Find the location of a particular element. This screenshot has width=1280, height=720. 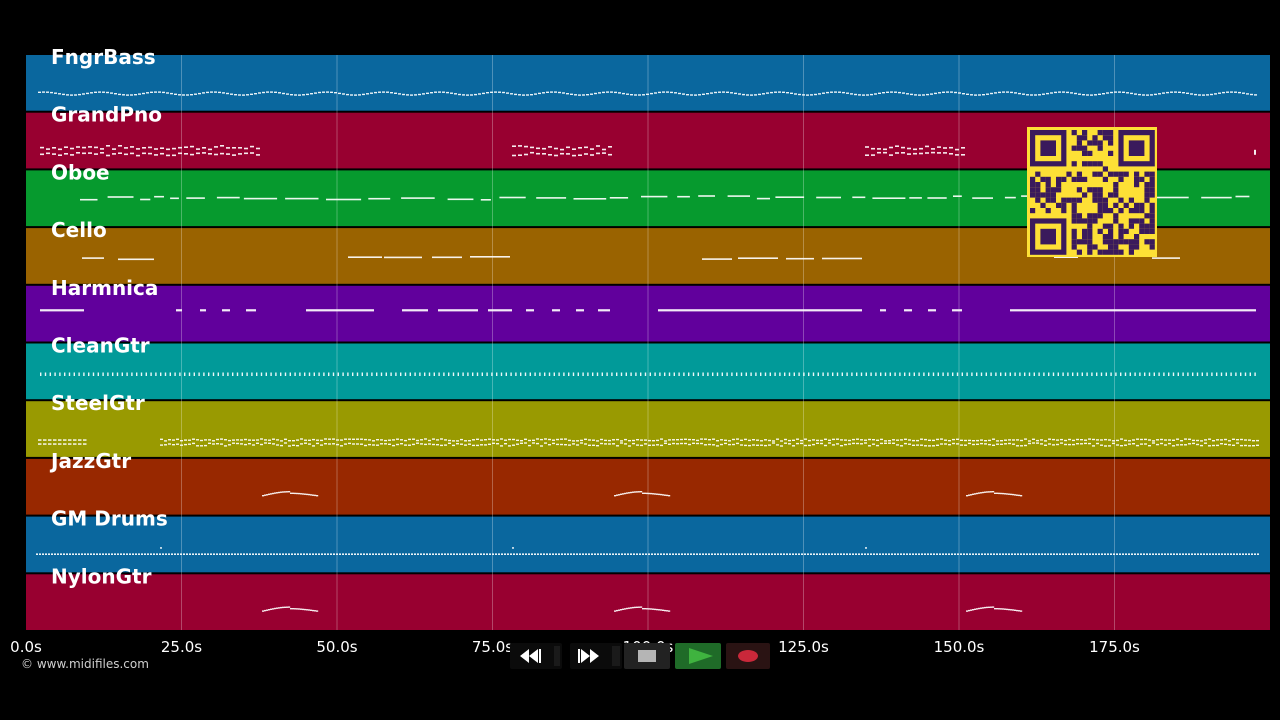

stop-button is located at coordinates (647, 656).